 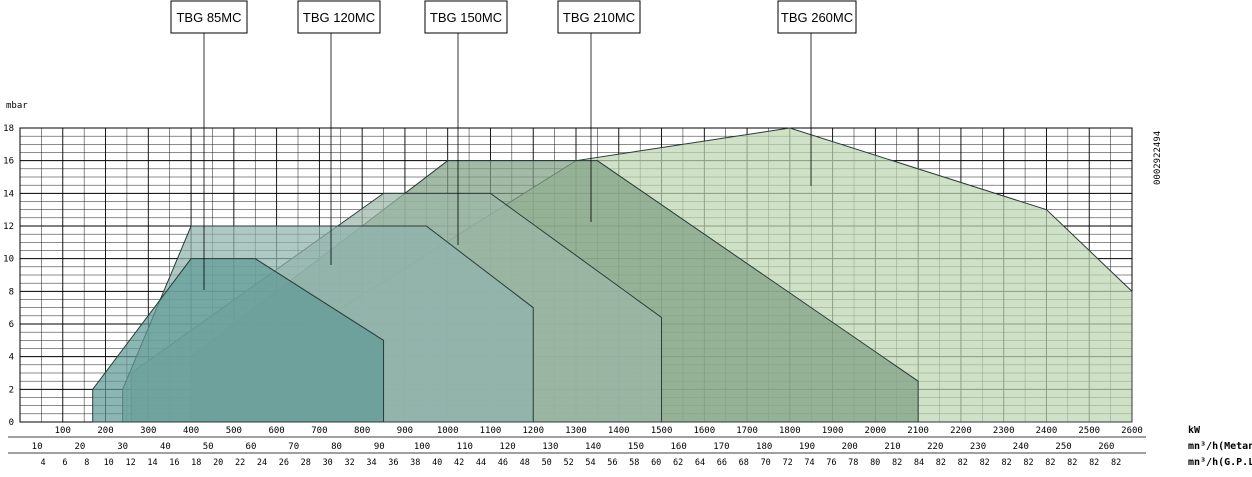 I want to click on label-text: TBG 260MC, so click(x=817, y=17).